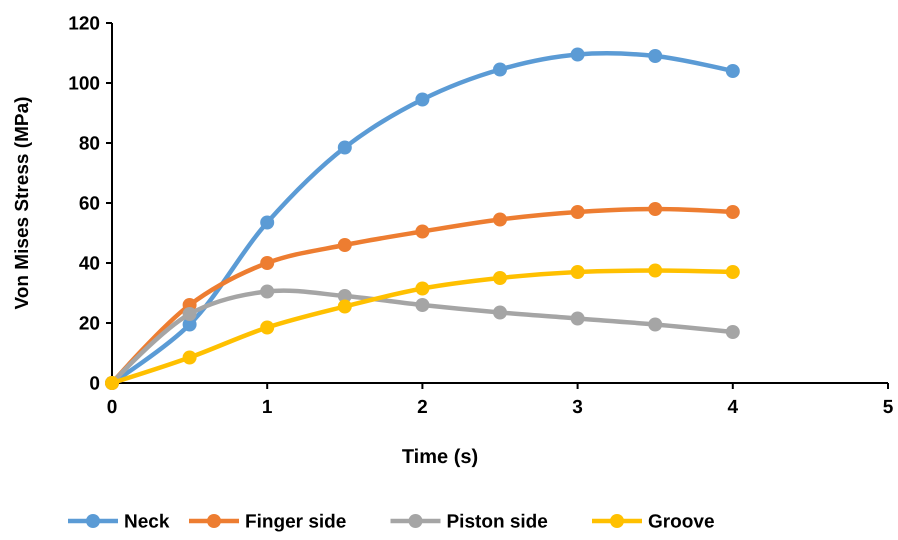 This screenshot has height=540, width=898. Describe the element at coordinates (84, 84) in the screenshot. I see `y-tick-label: 100` at that location.